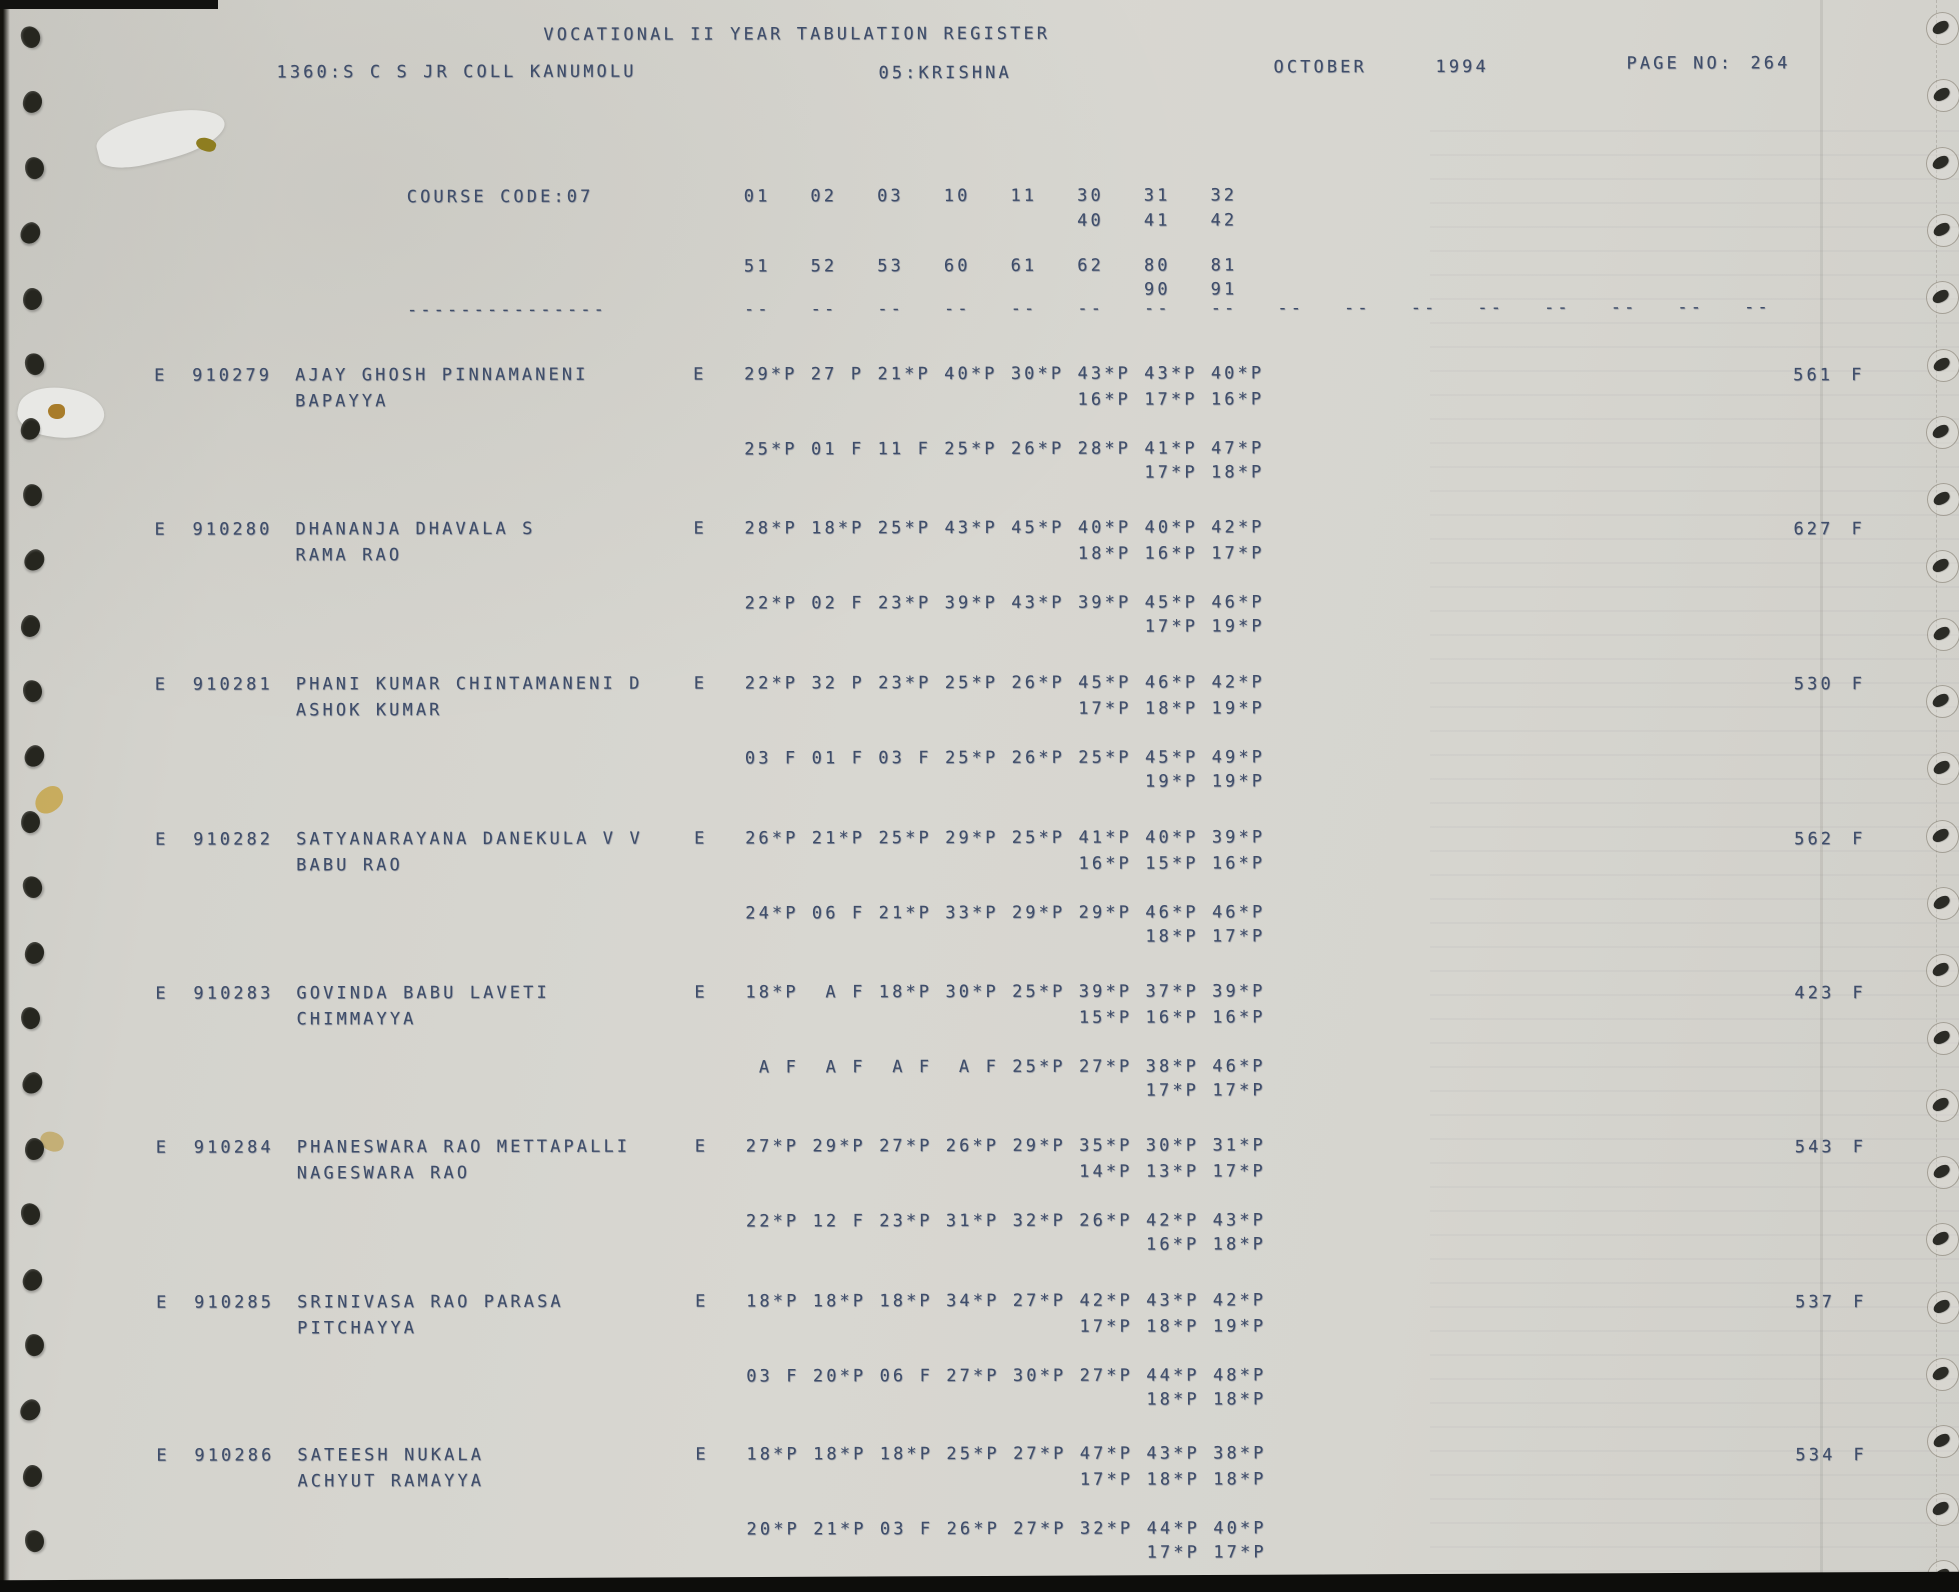 The image size is (1959, 1592). Describe the element at coordinates (1005, 1146) in the screenshot. I see `marks-line-1: 27*P 29*P 27*P 26*P 29*P 35*P 30*P 31*P` at that location.